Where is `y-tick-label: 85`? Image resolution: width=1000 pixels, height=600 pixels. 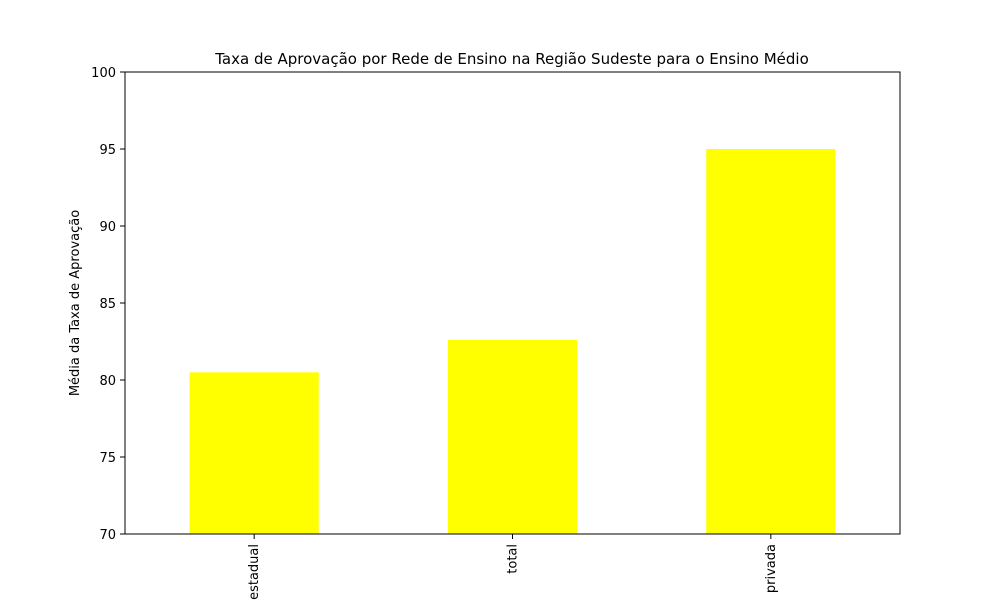
y-tick-label: 85 is located at coordinates (107, 304).